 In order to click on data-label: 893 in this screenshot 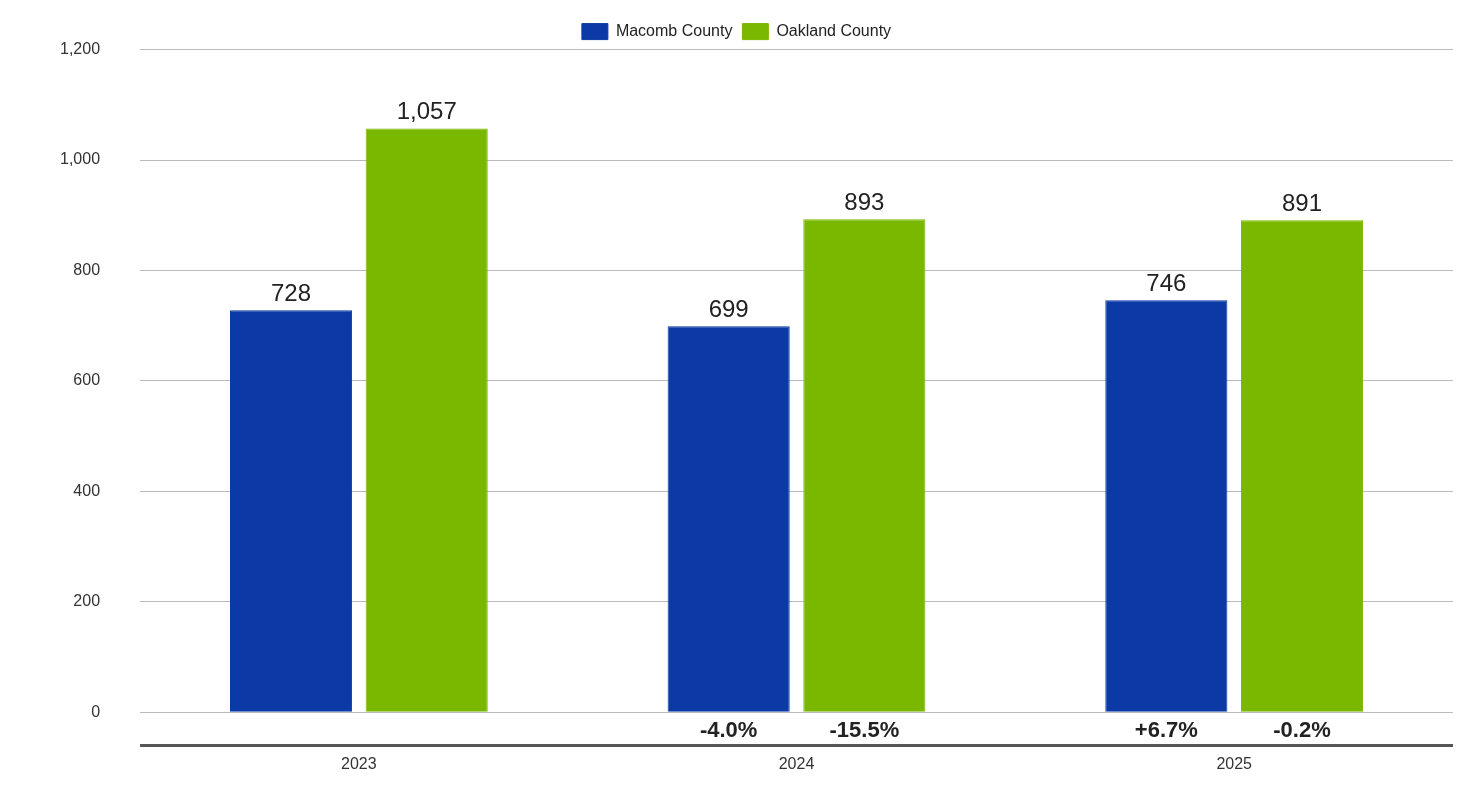, I will do `click(864, 201)`.